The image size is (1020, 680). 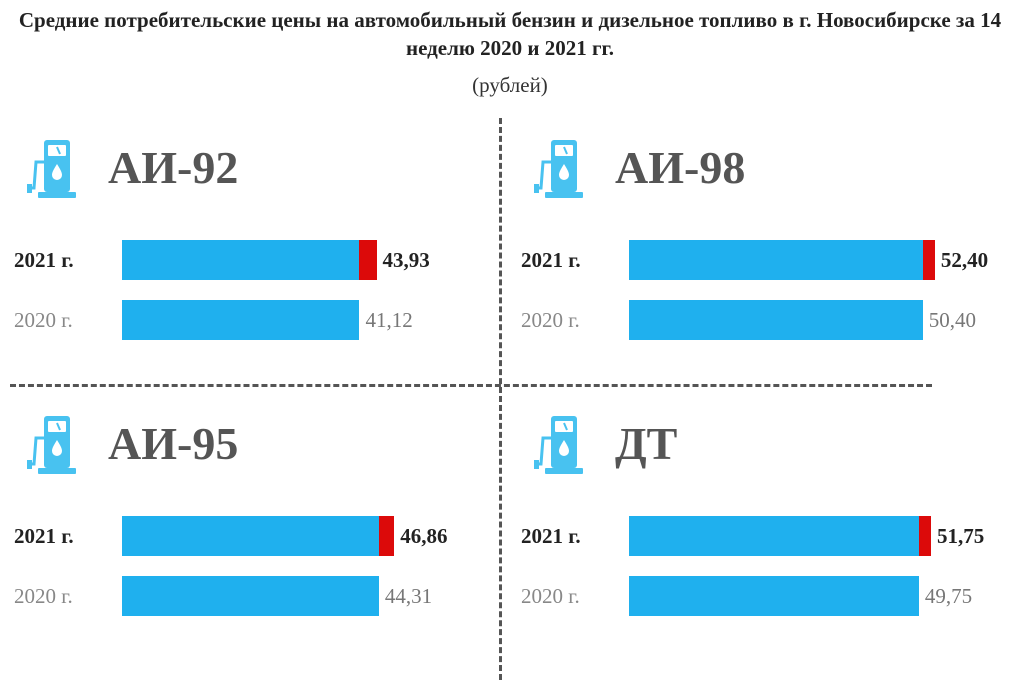 I want to click on chart-subtitle: (рублей), so click(x=510, y=85).